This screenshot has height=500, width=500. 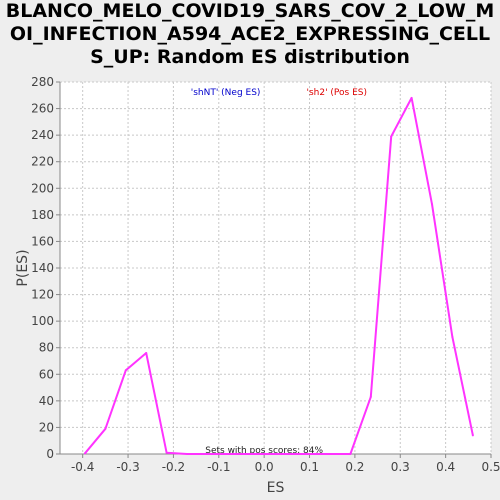 I want to click on legend-pos-es: 'sh2' (Pos ES), so click(x=336, y=93).